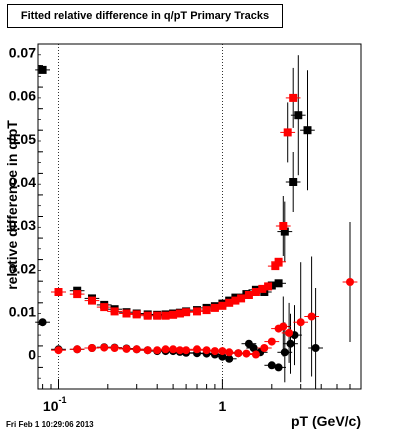 Image resolution: width=400 pixels, height=433 pixels. I want to click on timestamp: Fri Feb 1 10:29:06 2013, so click(50, 424).